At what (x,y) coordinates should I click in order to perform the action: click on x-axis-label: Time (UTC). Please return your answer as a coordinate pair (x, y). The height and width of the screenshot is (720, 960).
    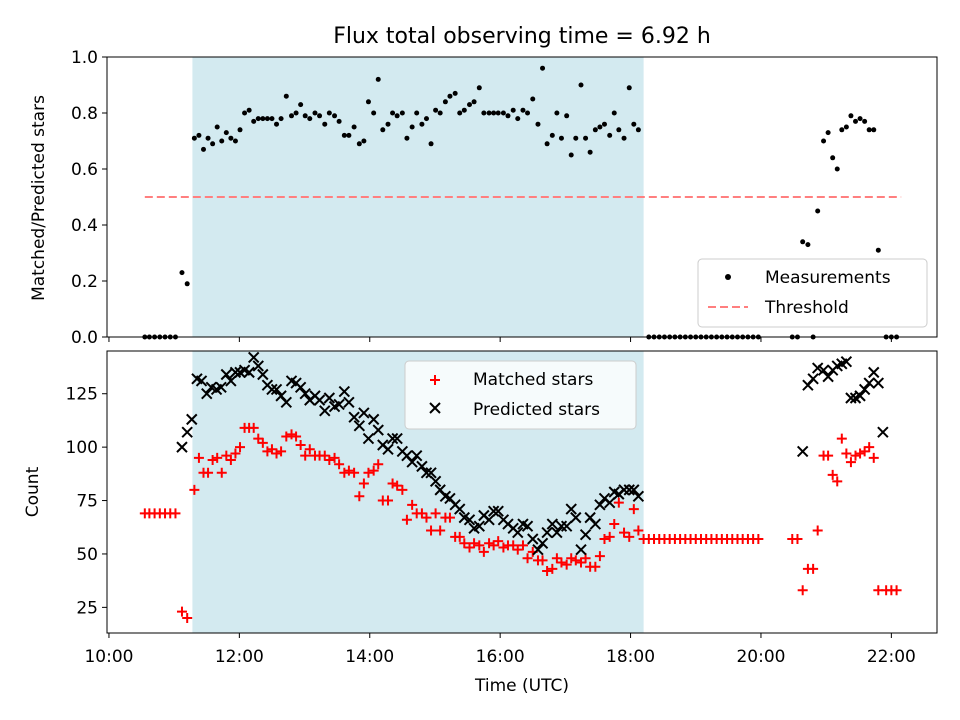
    Looking at the image, I should click on (521, 686).